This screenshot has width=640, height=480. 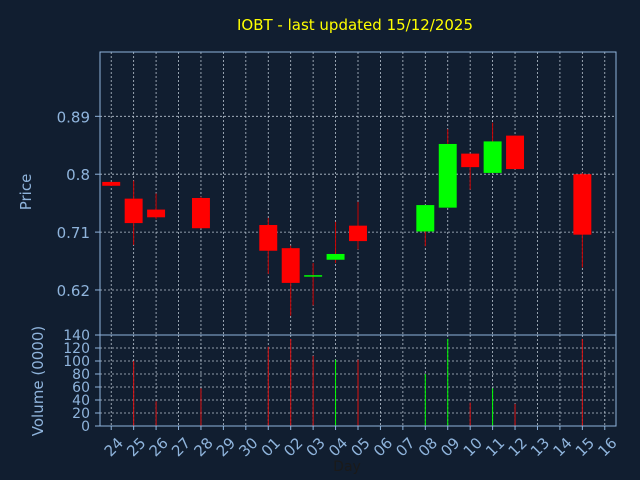 What do you see at coordinates (355, 25) in the screenshot?
I see `chart-title: IOBT - last updated 15/12/2025` at bounding box center [355, 25].